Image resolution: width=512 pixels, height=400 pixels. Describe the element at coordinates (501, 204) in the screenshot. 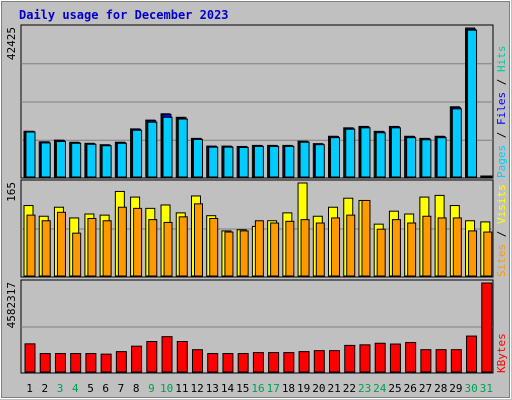

I see `legend-visits: Visits` at that location.